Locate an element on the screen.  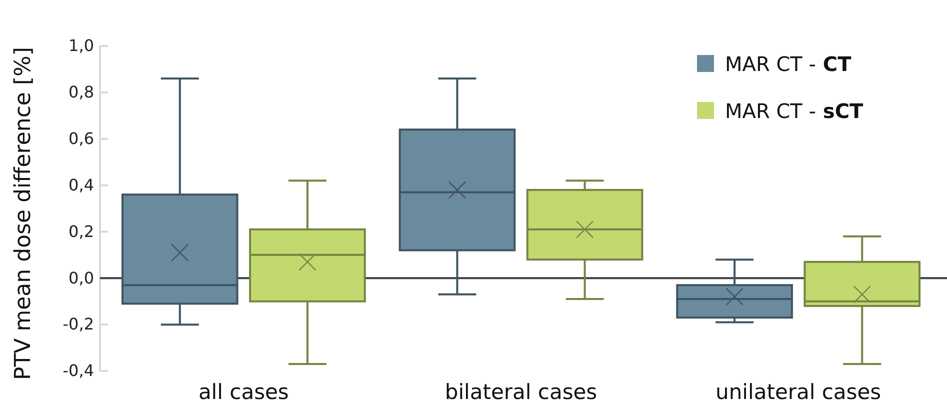
x-tick-label: bilateral cases is located at coordinates (521, 392).